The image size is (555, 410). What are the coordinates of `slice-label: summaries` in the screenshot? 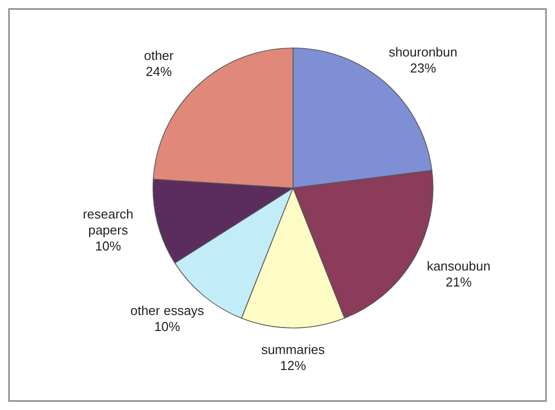 It's located at (293, 349).